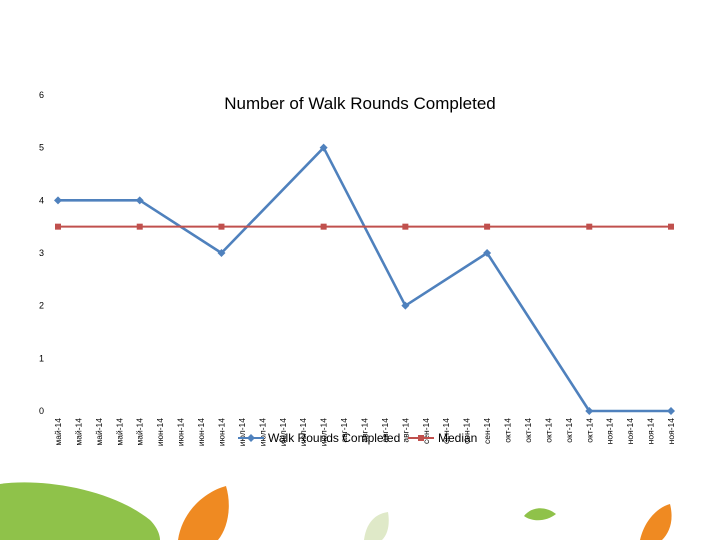 The image size is (720, 540). What do you see at coordinates (360, 103) in the screenshot?
I see `chart-title: Number of Walk Rounds Completed` at bounding box center [360, 103].